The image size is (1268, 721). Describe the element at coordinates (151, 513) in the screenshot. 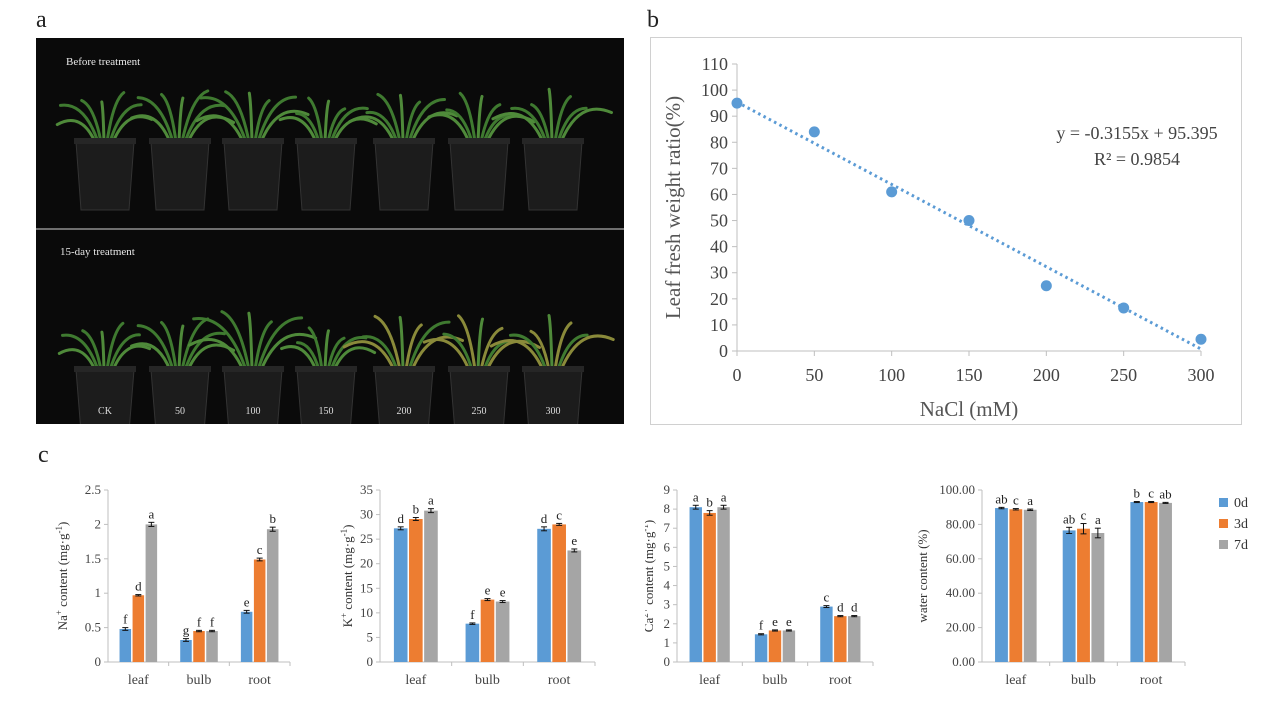

I see `na-letter: a` at that location.